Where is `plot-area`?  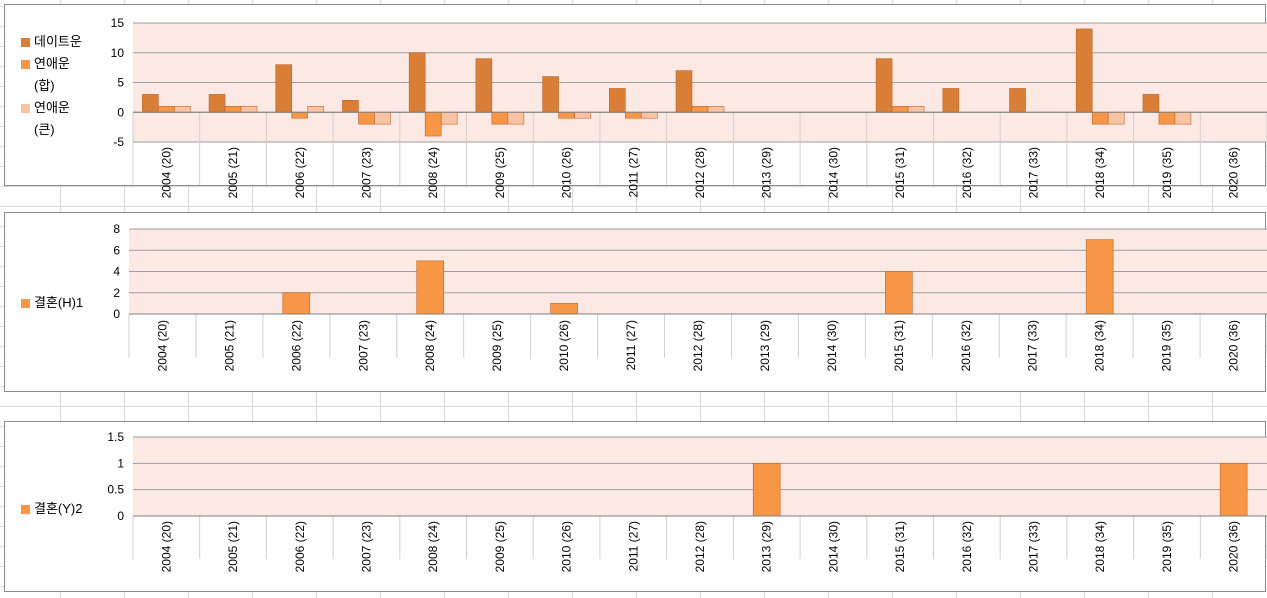
plot-area is located at coordinates (700, 476).